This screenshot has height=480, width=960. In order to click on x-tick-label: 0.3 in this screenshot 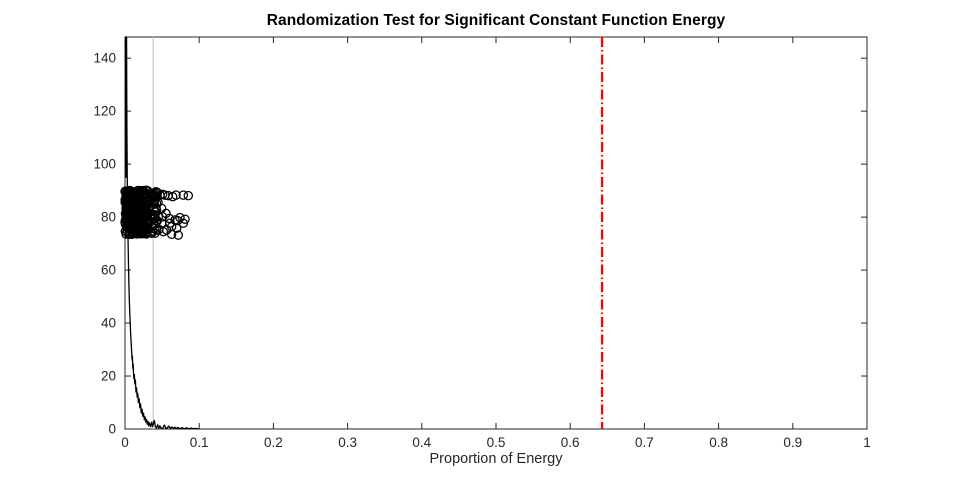, I will do `click(347, 442)`.